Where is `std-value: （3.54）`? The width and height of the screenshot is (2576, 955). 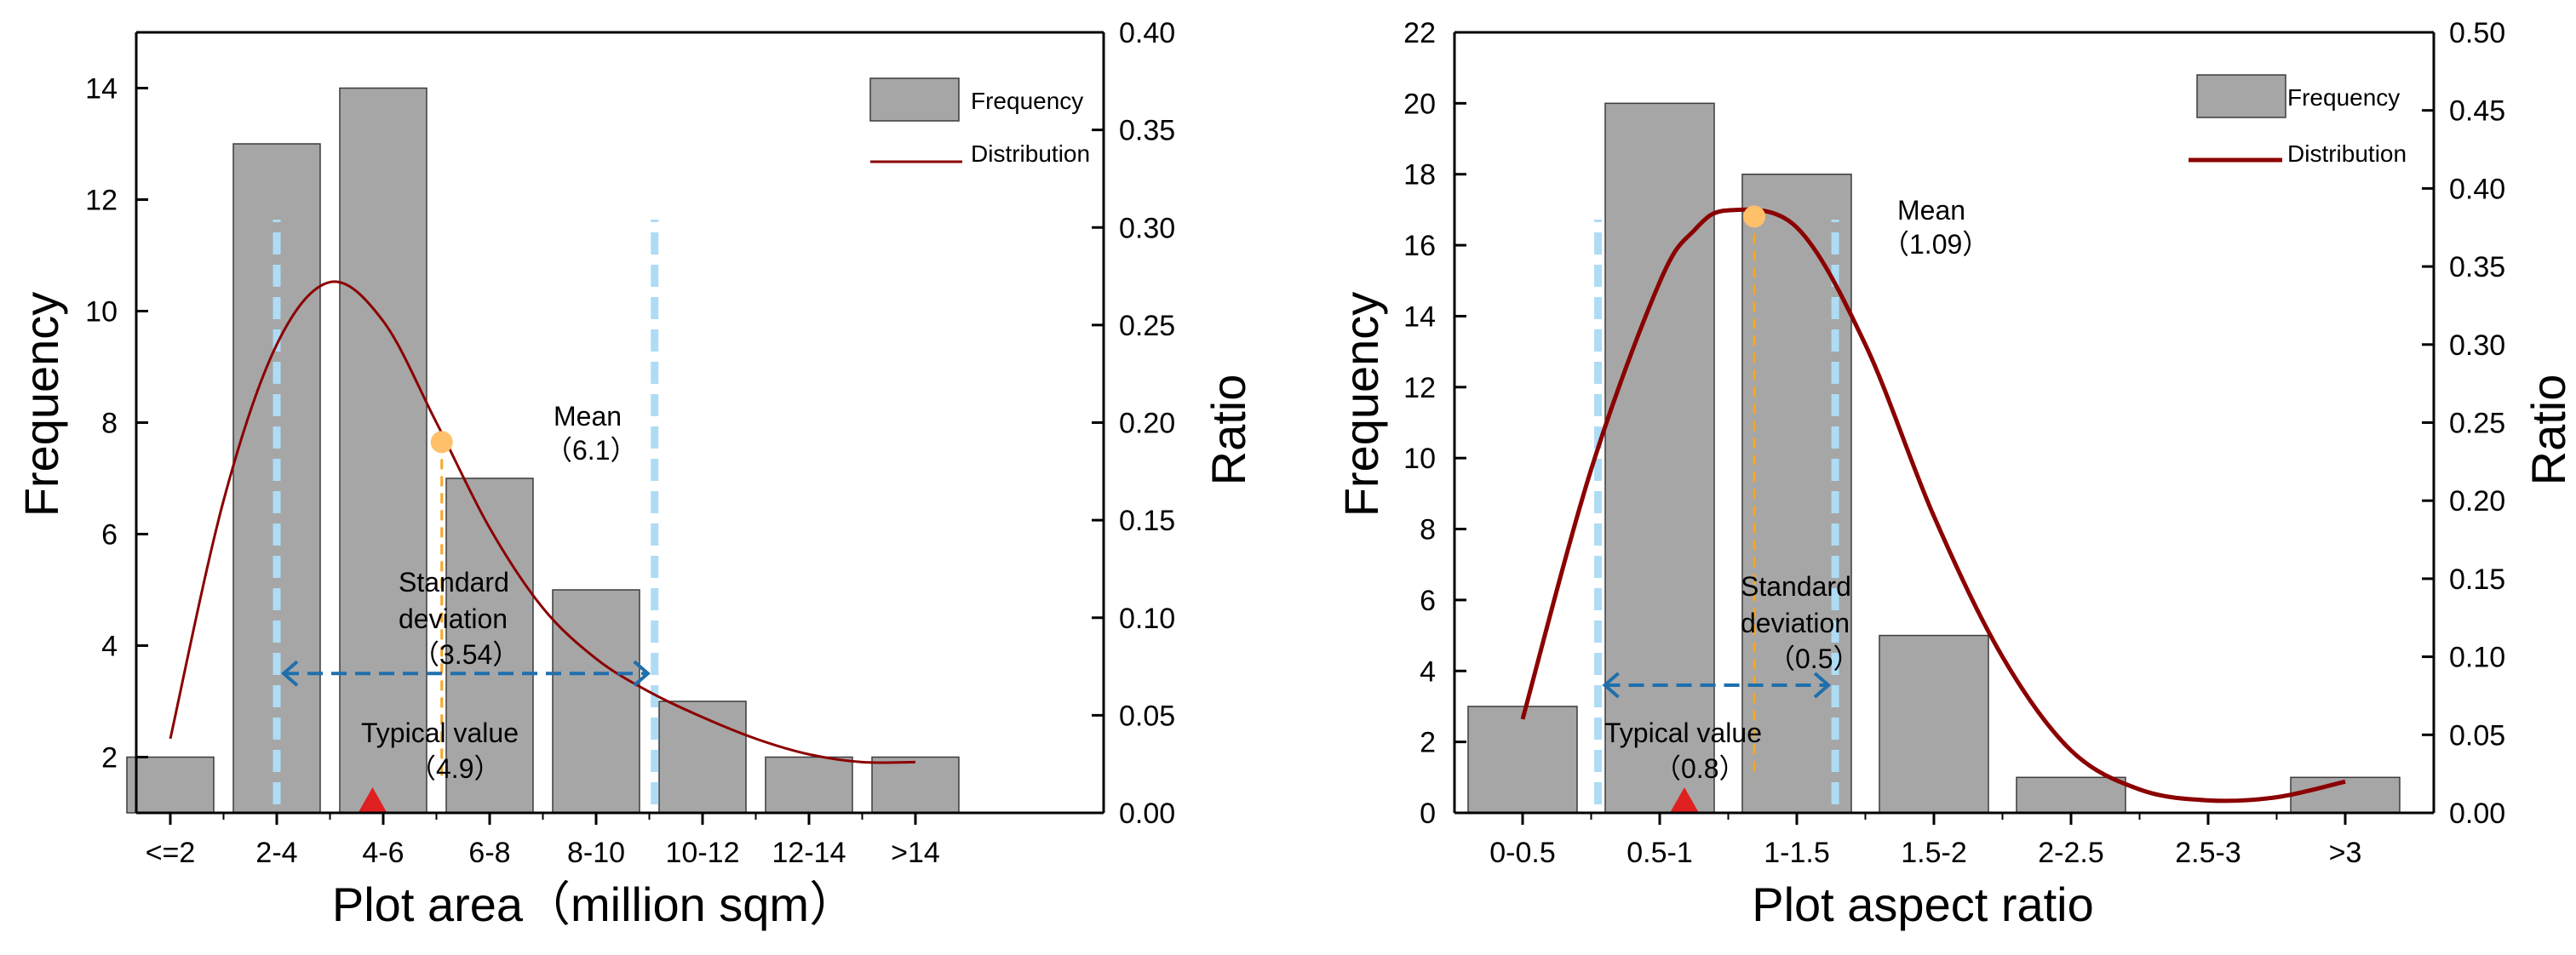 std-value: （3.54） is located at coordinates (465, 655).